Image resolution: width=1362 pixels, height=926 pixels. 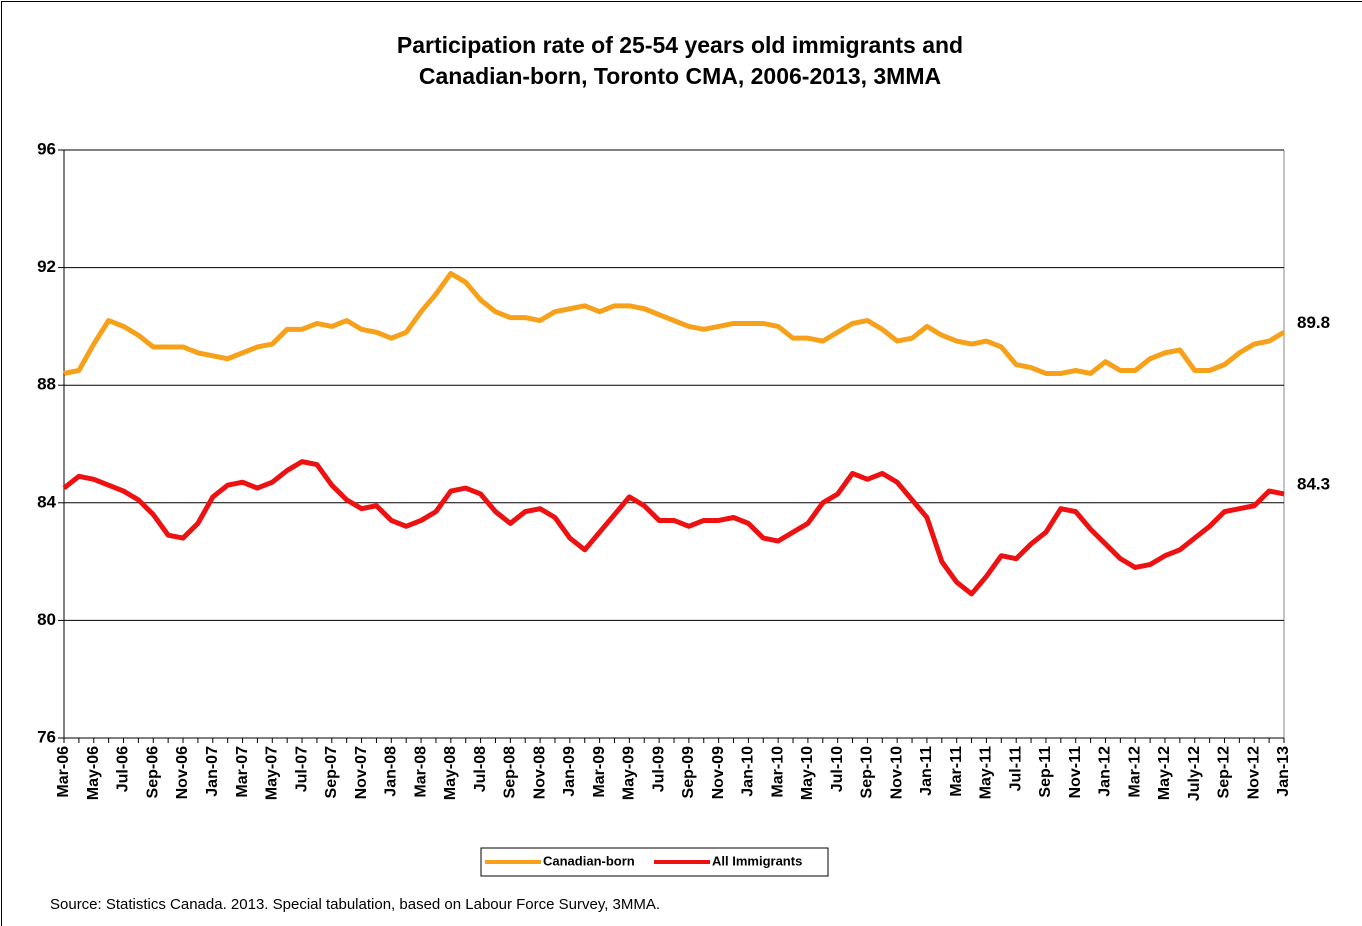 What do you see at coordinates (867, 772) in the screenshot?
I see `x-tick-label: Sep-10` at bounding box center [867, 772].